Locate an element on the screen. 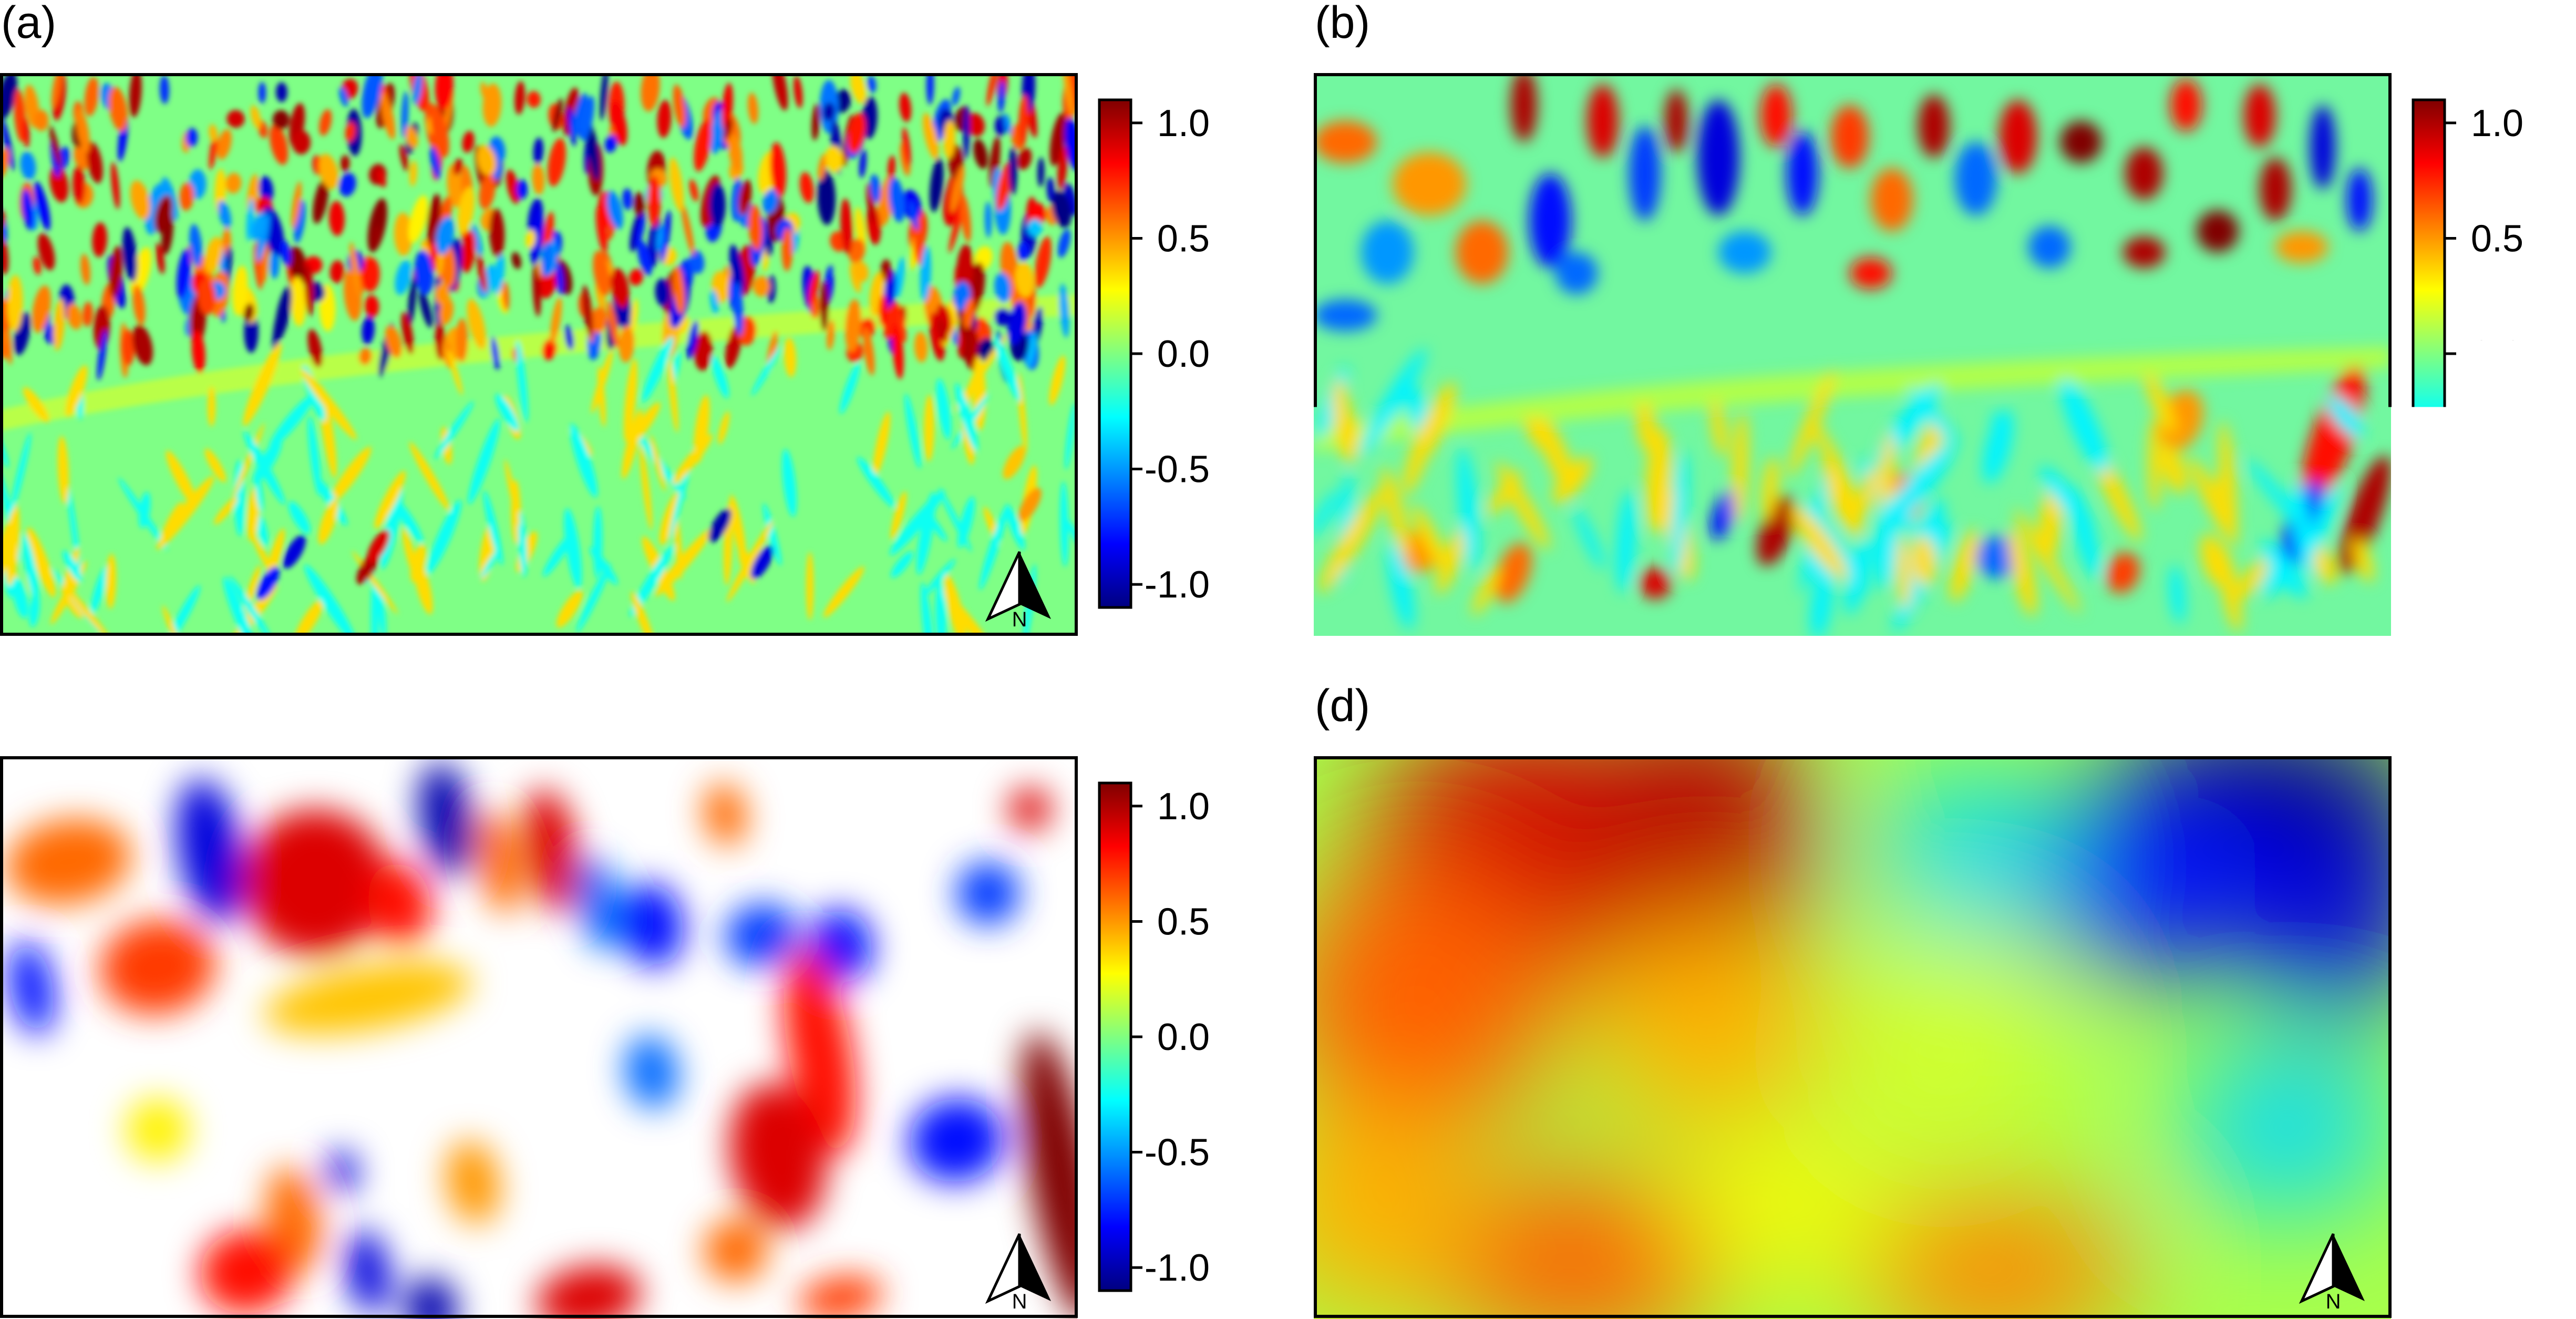  colorbar-d: 0.6 0.4 0.2 0.0 -0.2 -0.4 -0.6 is located at coordinates (2468, 1037).